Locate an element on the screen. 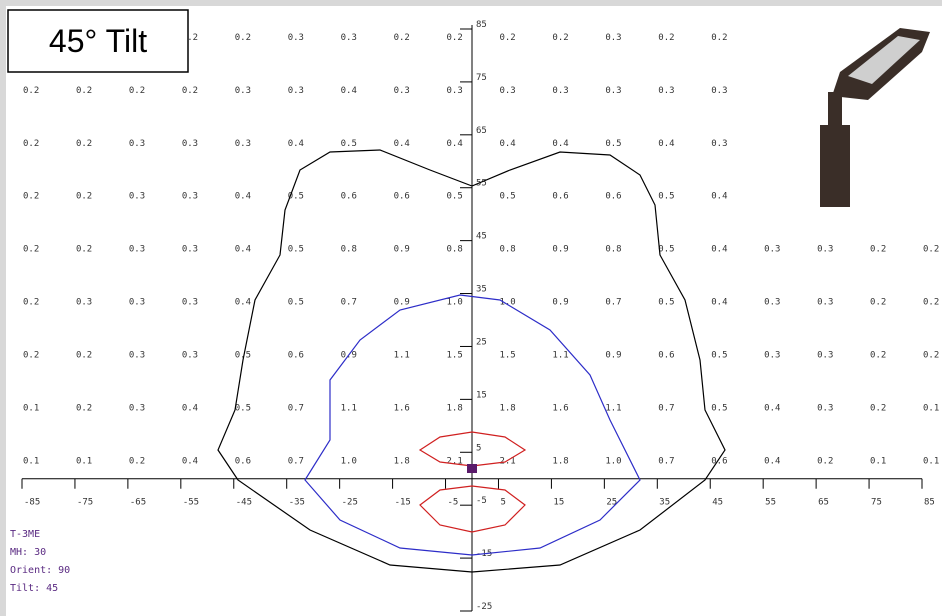 The width and height of the screenshot is (942, 616). luminaire-position is located at coordinates (472, 468).